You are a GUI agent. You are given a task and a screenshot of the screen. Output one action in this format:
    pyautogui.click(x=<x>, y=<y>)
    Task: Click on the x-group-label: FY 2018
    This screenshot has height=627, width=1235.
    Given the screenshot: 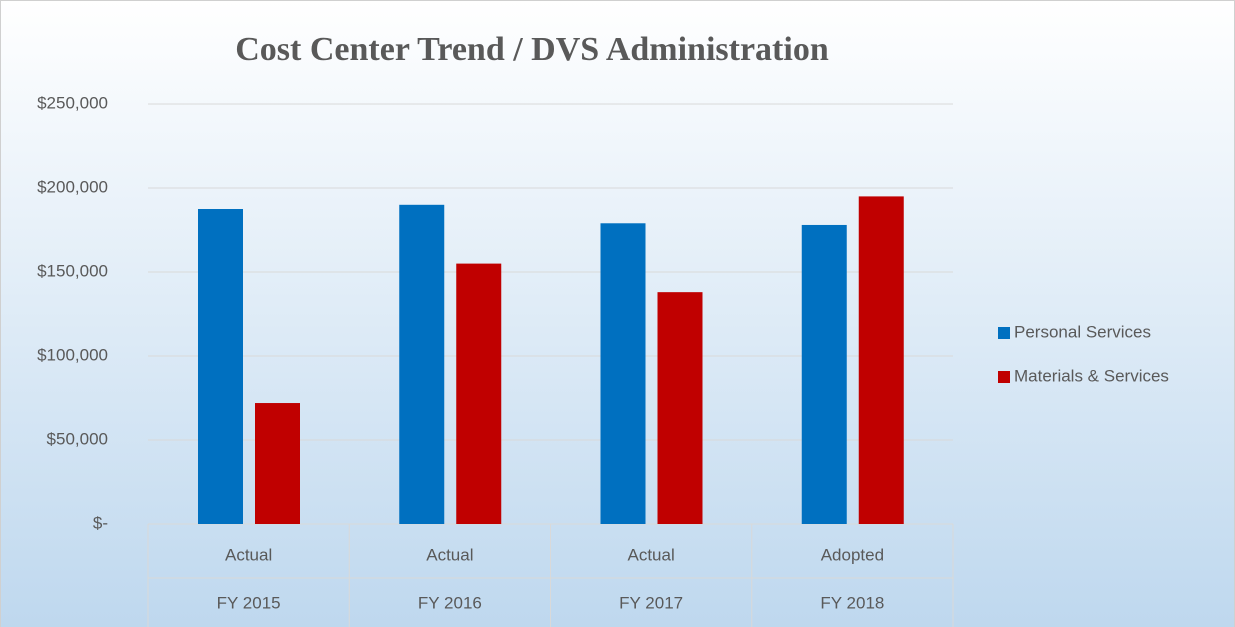 What is the action you would take?
    pyautogui.click(x=852, y=602)
    